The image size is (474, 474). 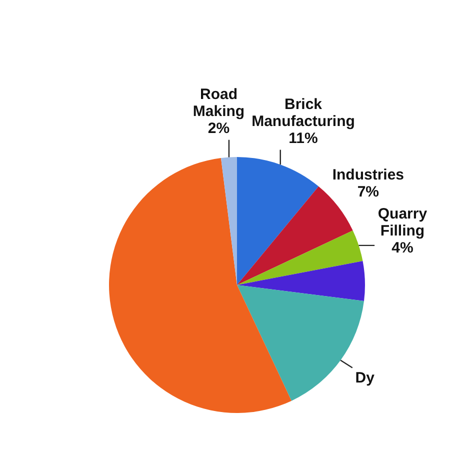 What do you see at coordinates (368, 175) in the screenshot?
I see `slice-label: Industries` at bounding box center [368, 175].